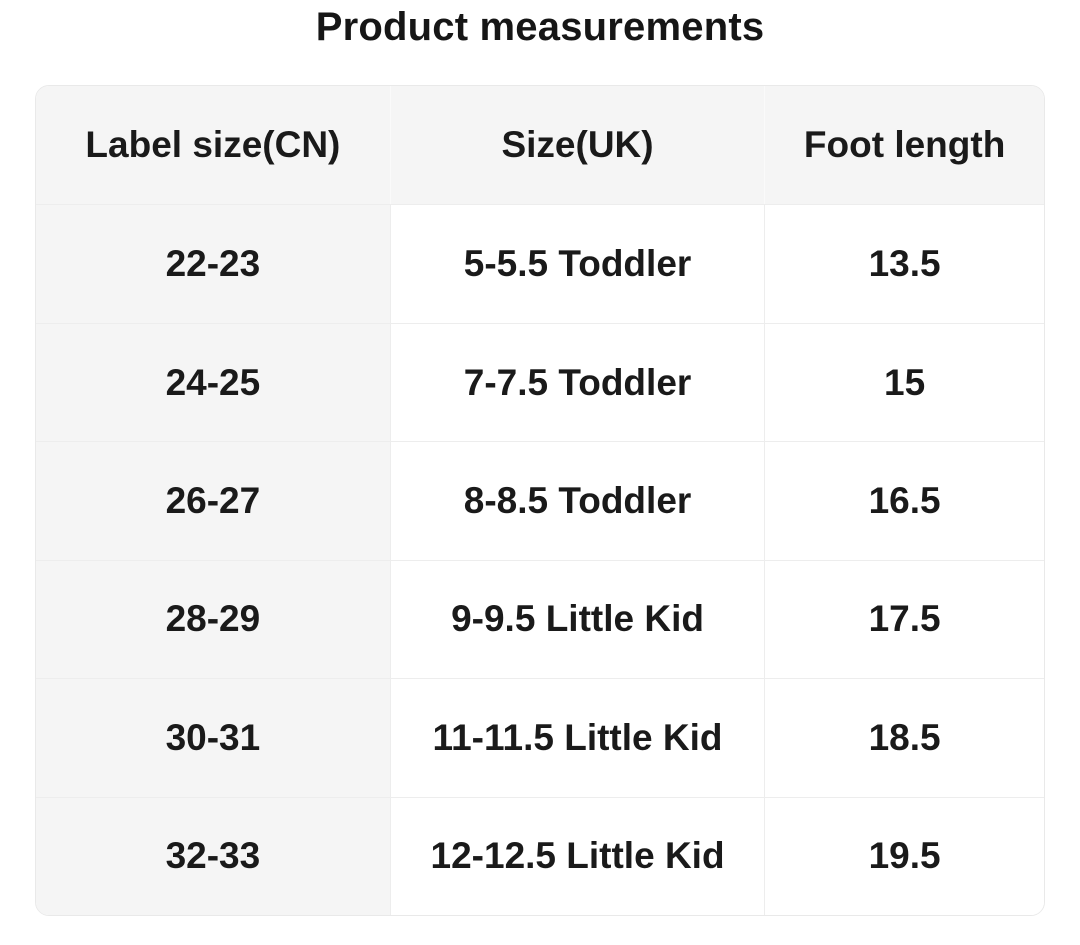  I want to click on cell-foot-length: 13.5, so click(904, 263).